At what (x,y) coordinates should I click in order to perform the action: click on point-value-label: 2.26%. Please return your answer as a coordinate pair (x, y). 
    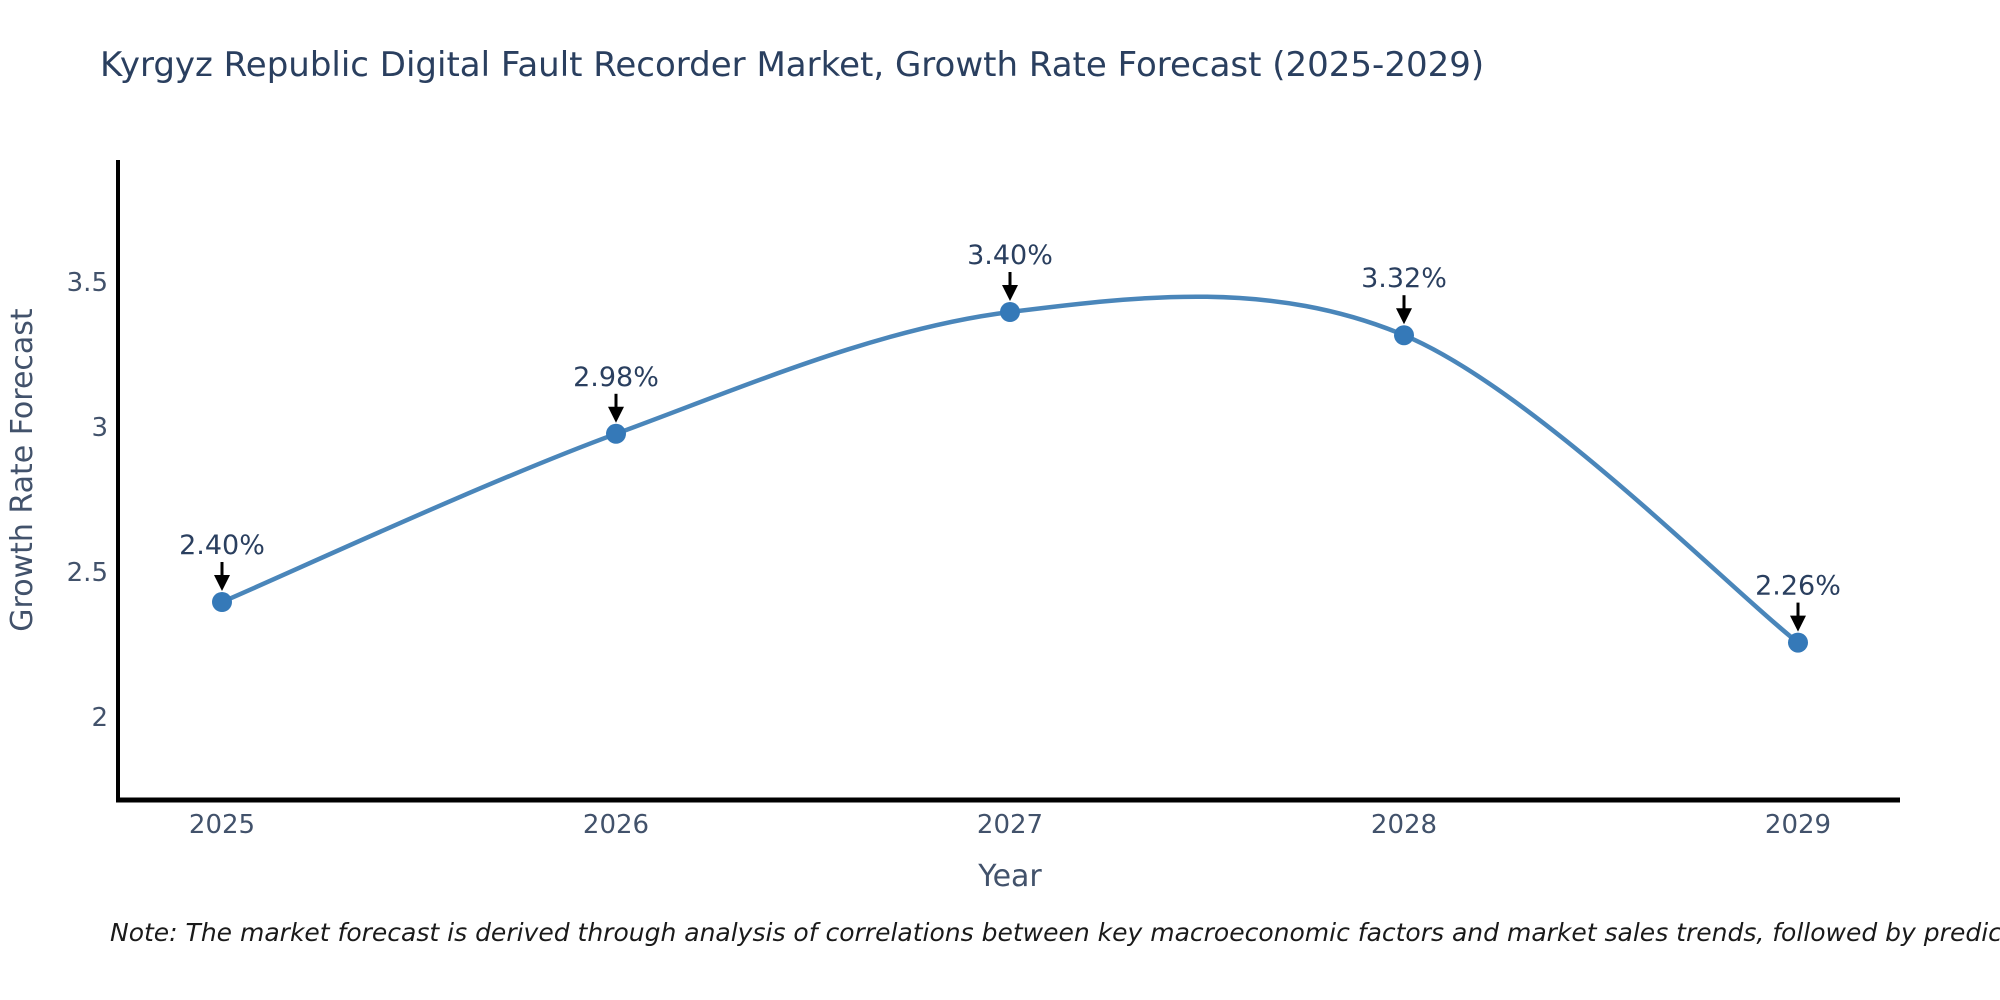
    Looking at the image, I should click on (1798, 586).